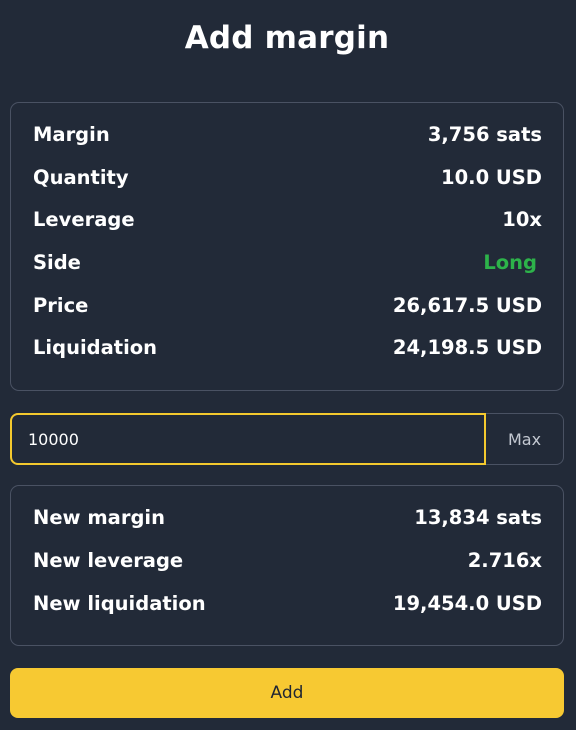 This screenshot has width=576, height=730. What do you see at coordinates (484, 134) in the screenshot?
I see `margin-value: 3,756 sats` at bounding box center [484, 134].